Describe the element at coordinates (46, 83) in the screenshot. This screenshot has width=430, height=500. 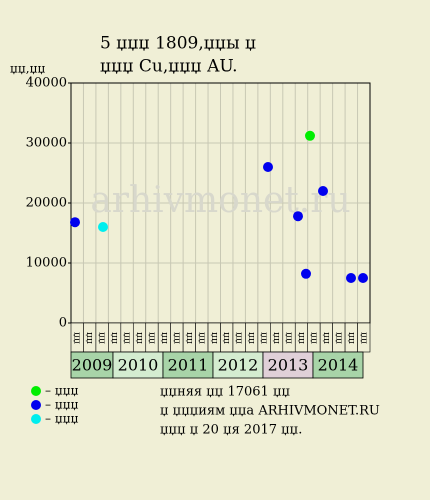
I see `y-tick-label: 40000` at that location.